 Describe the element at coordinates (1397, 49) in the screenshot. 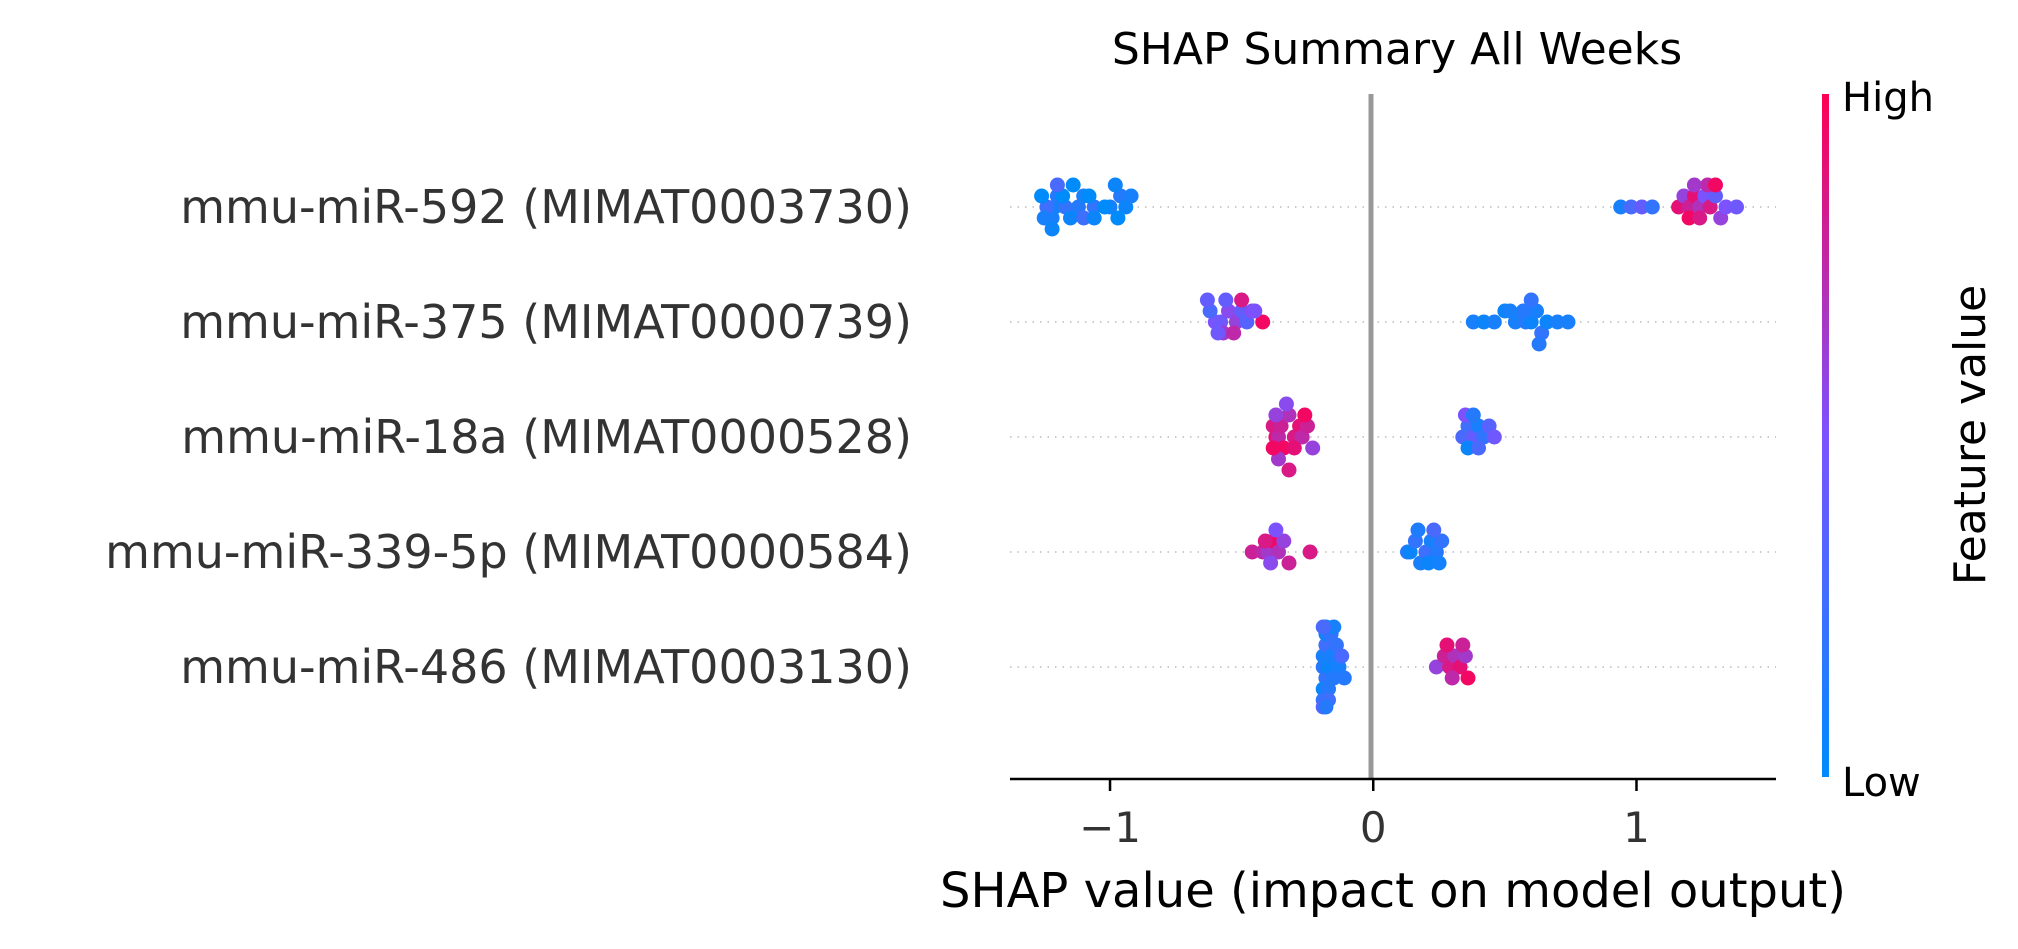

I see `chart-title: SHAP Summary All Weeks` at that location.